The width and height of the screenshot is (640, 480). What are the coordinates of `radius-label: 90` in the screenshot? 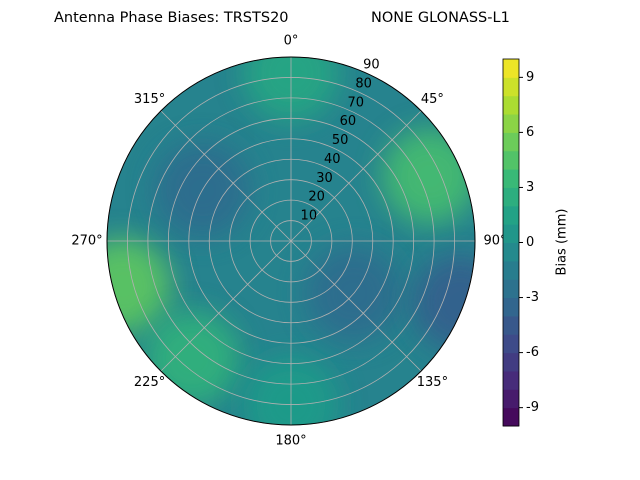 It's located at (371, 65).